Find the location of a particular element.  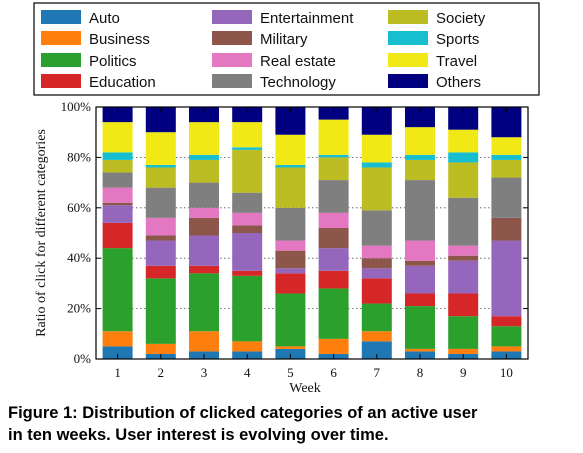

legend-label: Education is located at coordinates (122, 82).